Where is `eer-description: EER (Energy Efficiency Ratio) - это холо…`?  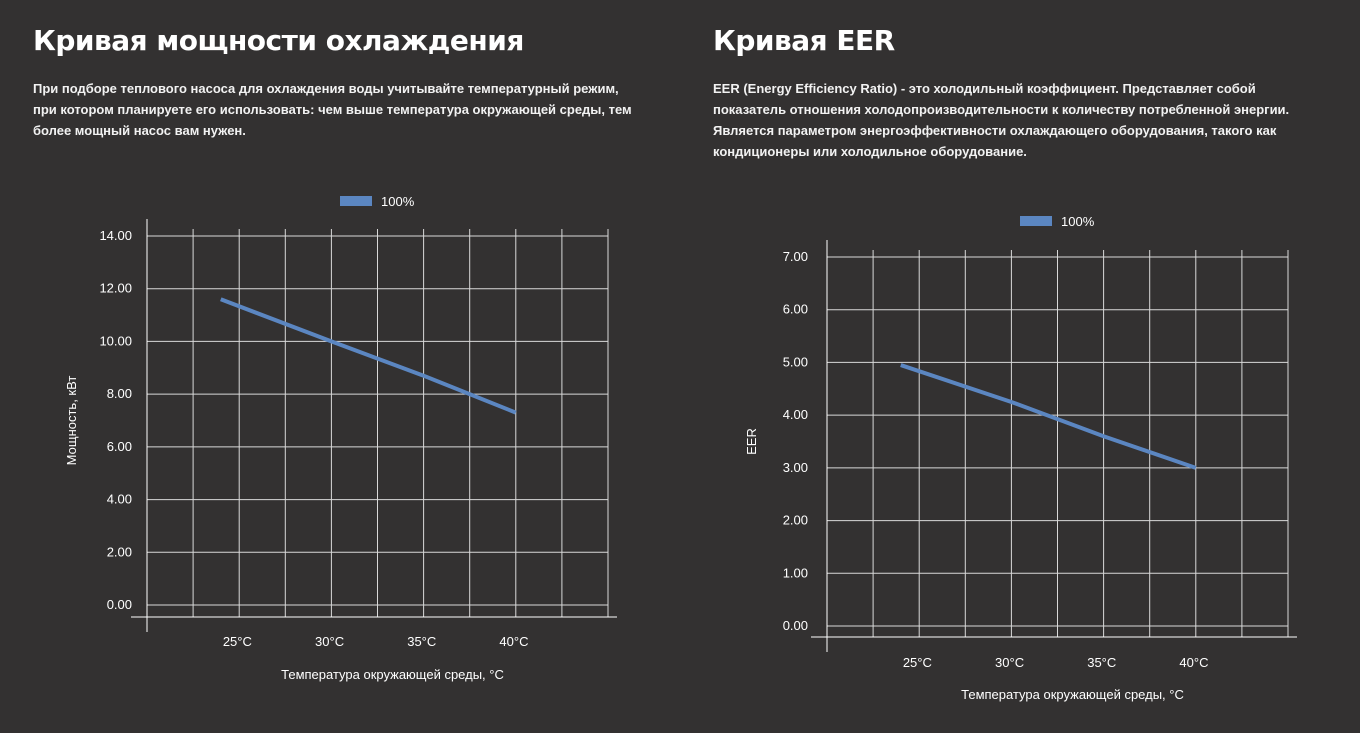
eer-description: EER (Energy Efficiency Ratio) - это холо… is located at coordinates (1018, 120).